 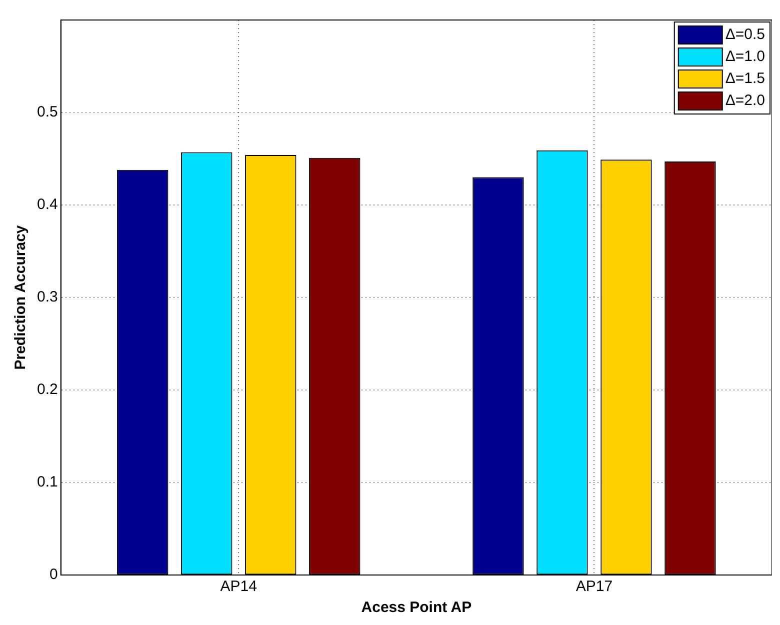 I want to click on y-tick-label: 0.1, so click(x=47, y=482).